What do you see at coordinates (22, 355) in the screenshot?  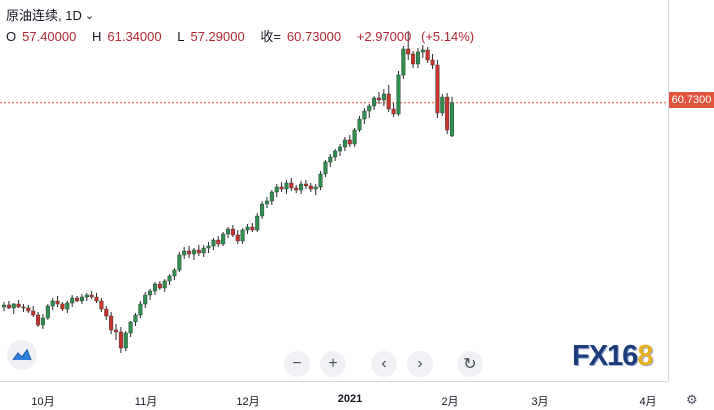 I see `tradingview-logo-icon` at bounding box center [22, 355].